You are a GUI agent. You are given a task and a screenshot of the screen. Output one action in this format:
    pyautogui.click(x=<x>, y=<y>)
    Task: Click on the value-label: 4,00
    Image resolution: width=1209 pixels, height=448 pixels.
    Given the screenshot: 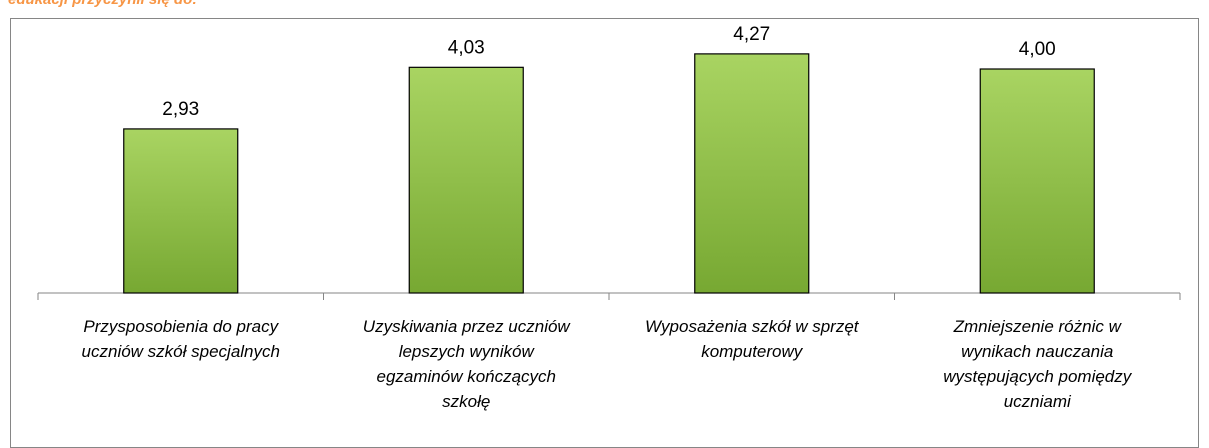 What is the action you would take?
    pyautogui.click(x=1037, y=49)
    